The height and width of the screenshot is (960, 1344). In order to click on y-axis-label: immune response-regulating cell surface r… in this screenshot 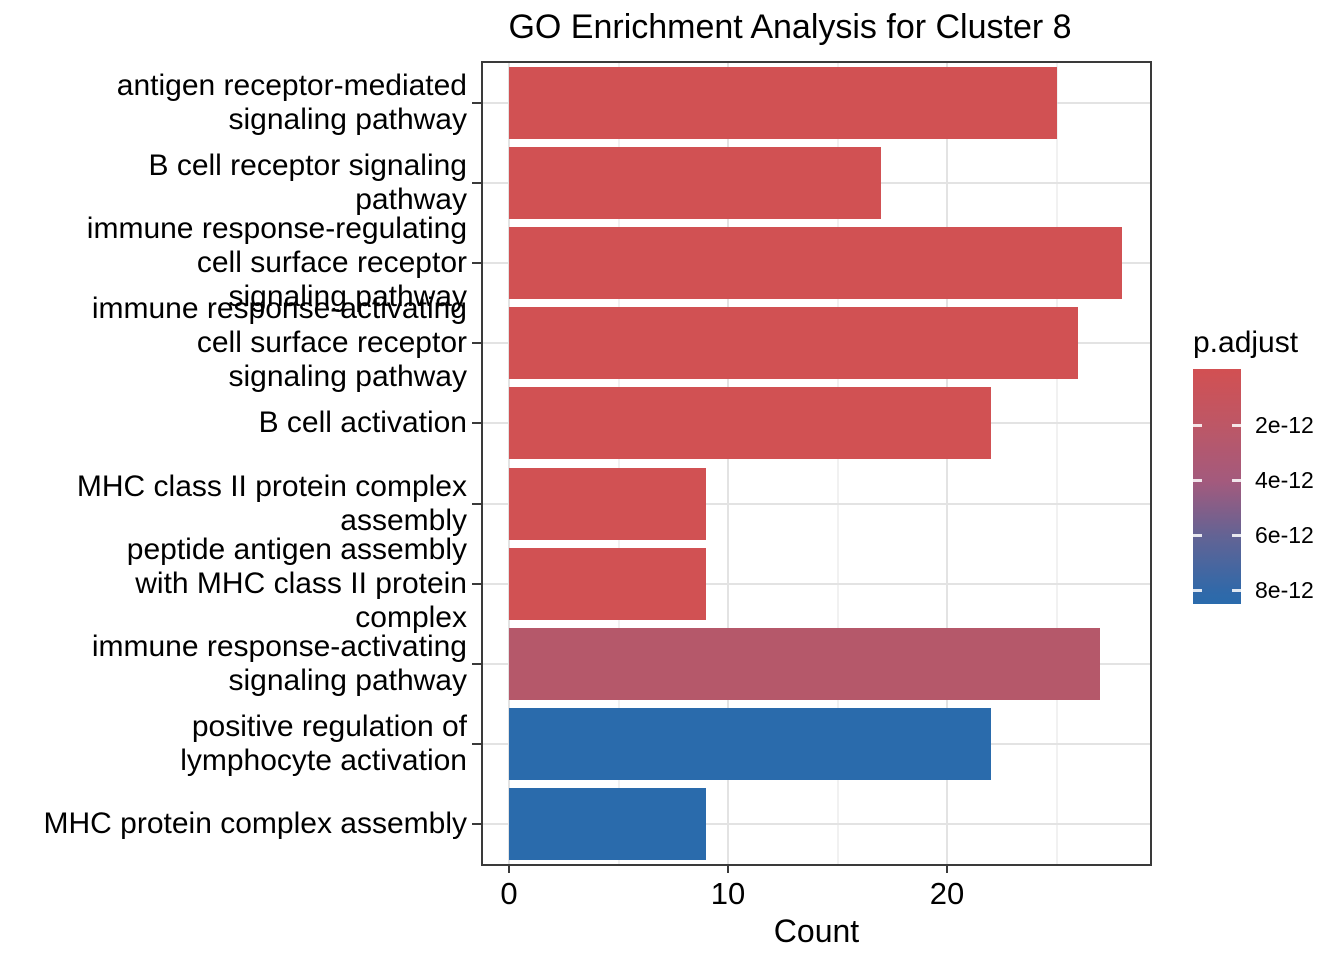, I will do `click(233, 263)`.